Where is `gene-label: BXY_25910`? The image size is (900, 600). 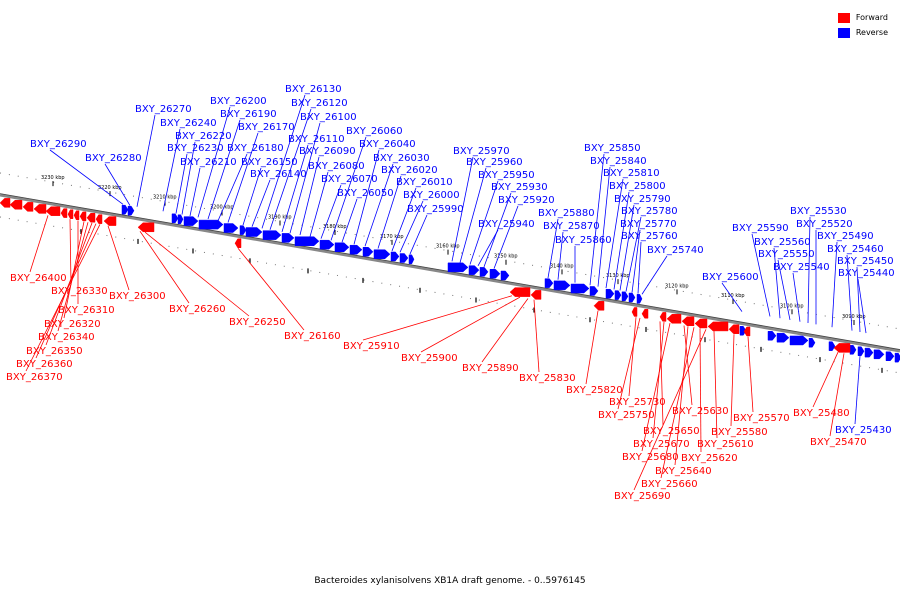
gene-label: BXY_25910 is located at coordinates (371, 346).